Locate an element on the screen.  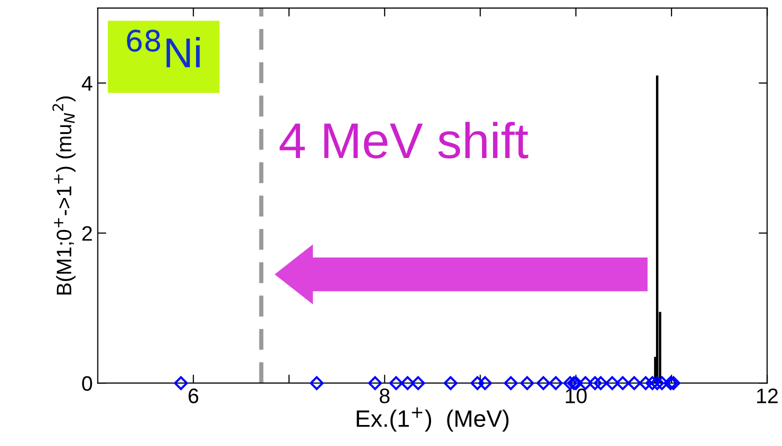
x-tick-label: 10 is located at coordinates (576, 396).